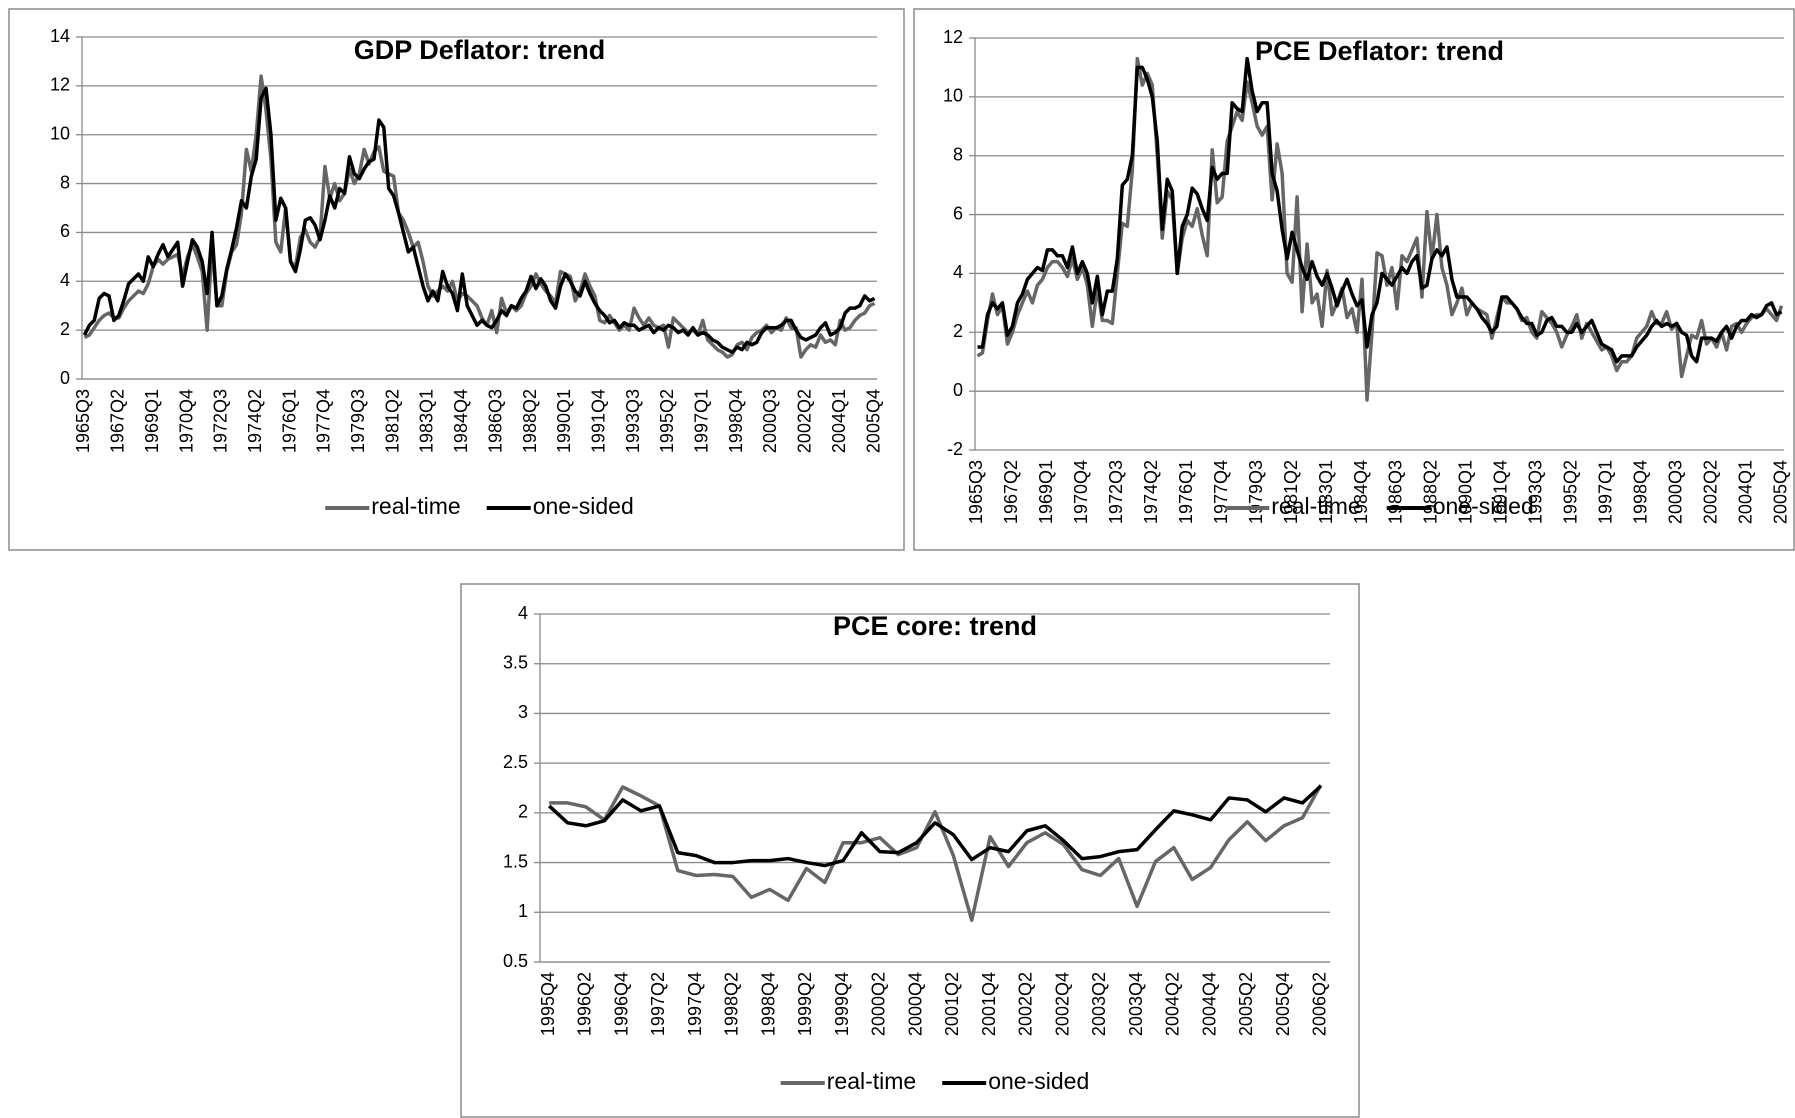  Describe the element at coordinates (1062, 1004) in the screenshot. I see `x-tick-label: 2002Q4` at that location.